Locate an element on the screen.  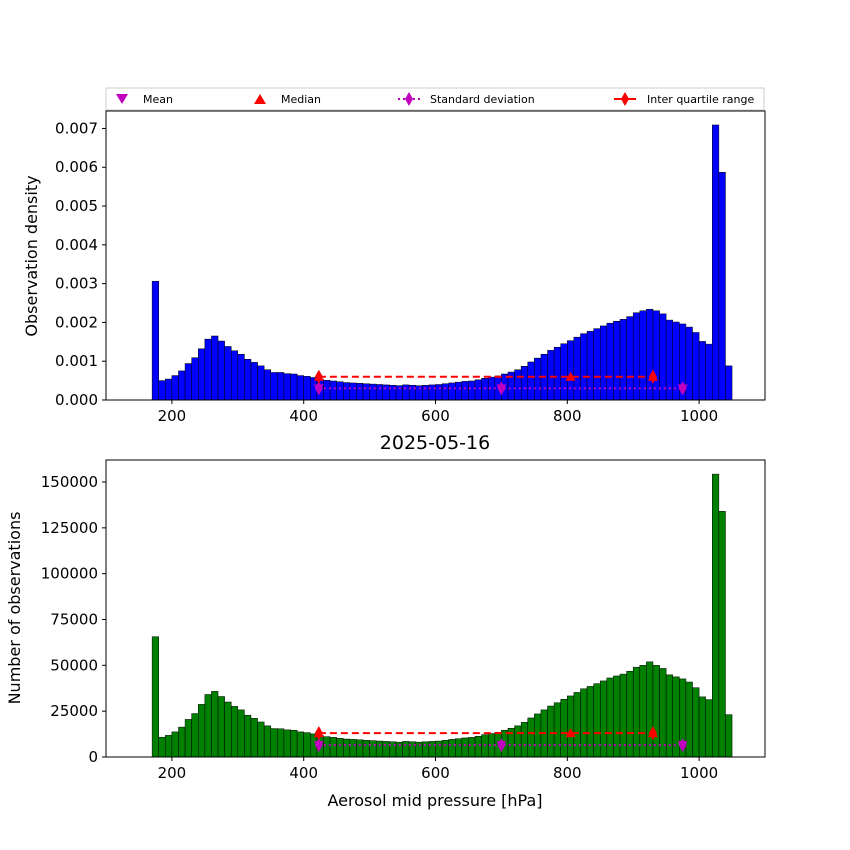
density-x-tick-label: 200 is located at coordinates (172, 416).